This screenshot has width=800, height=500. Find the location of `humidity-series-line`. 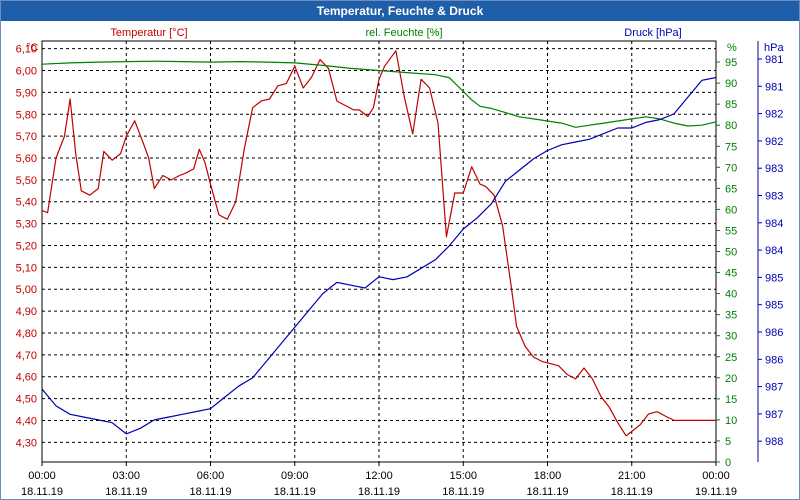

humidity-series-line is located at coordinates (379, 94).